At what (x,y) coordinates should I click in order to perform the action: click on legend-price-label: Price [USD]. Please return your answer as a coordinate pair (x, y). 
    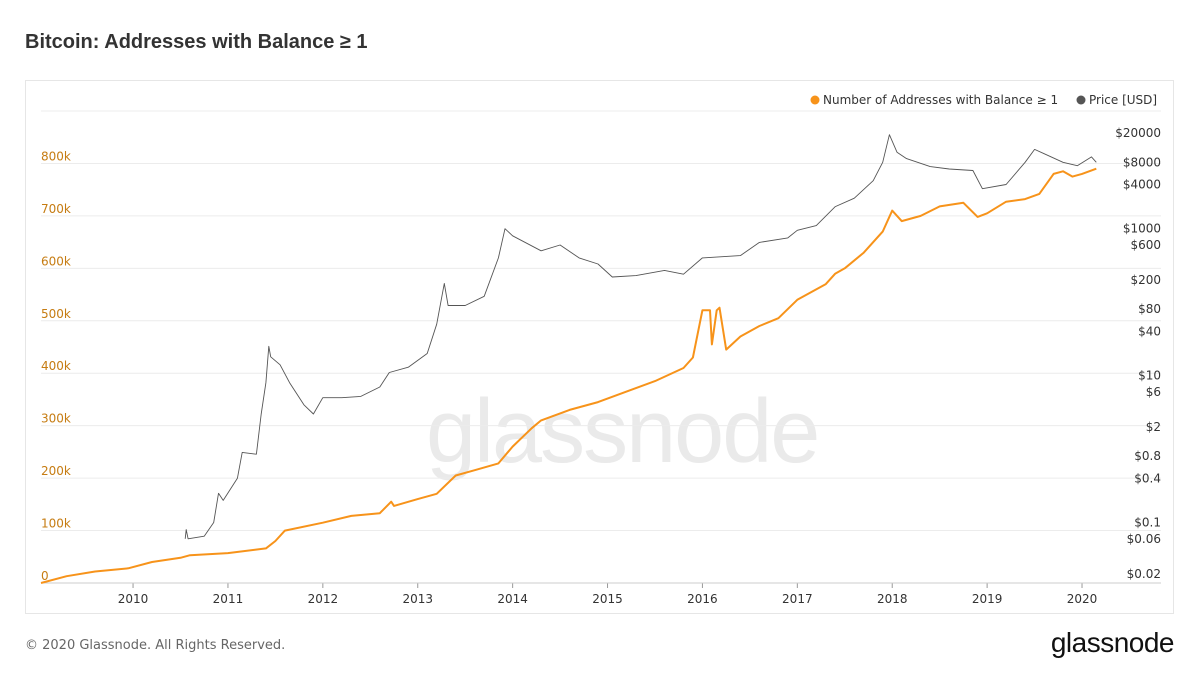
    Looking at the image, I should click on (1123, 100).